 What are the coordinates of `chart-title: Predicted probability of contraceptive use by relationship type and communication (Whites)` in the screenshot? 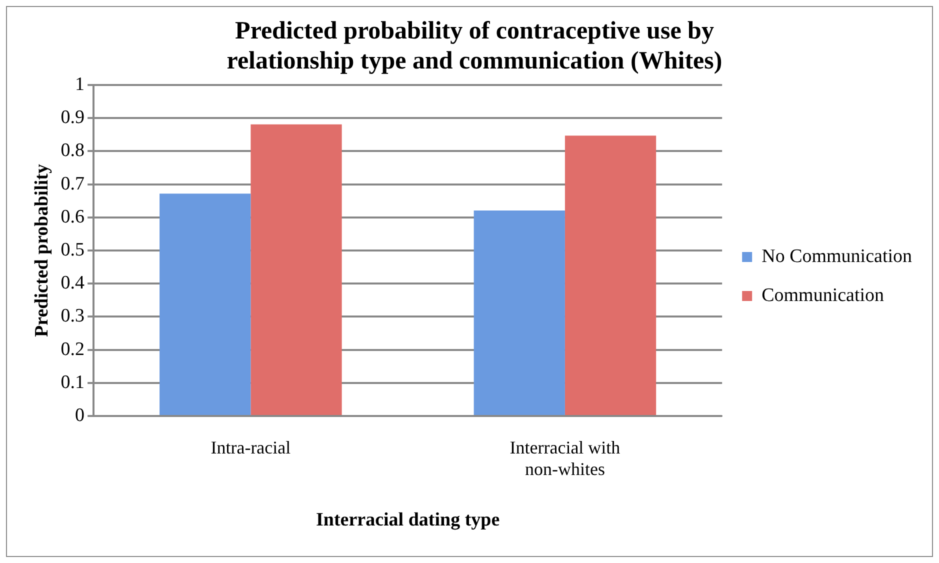 It's located at (474, 45).